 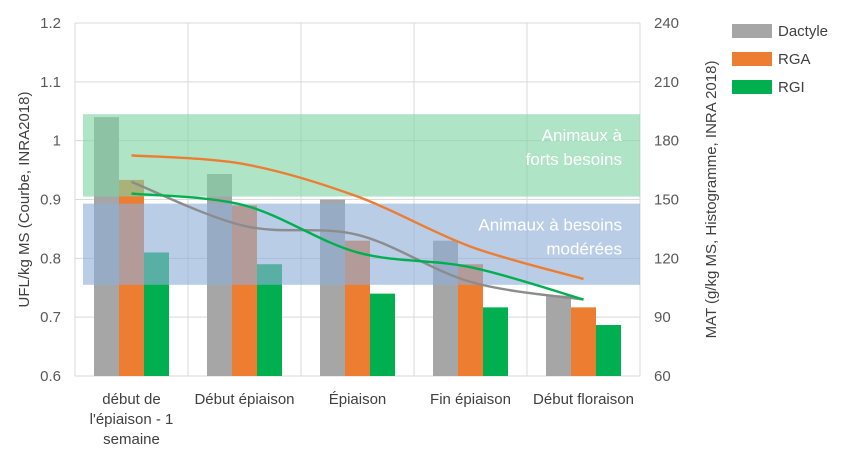 I want to click on left-axis-title: UFL/kg MS (Courbe, INRA2018), so click(x=24, y=200).